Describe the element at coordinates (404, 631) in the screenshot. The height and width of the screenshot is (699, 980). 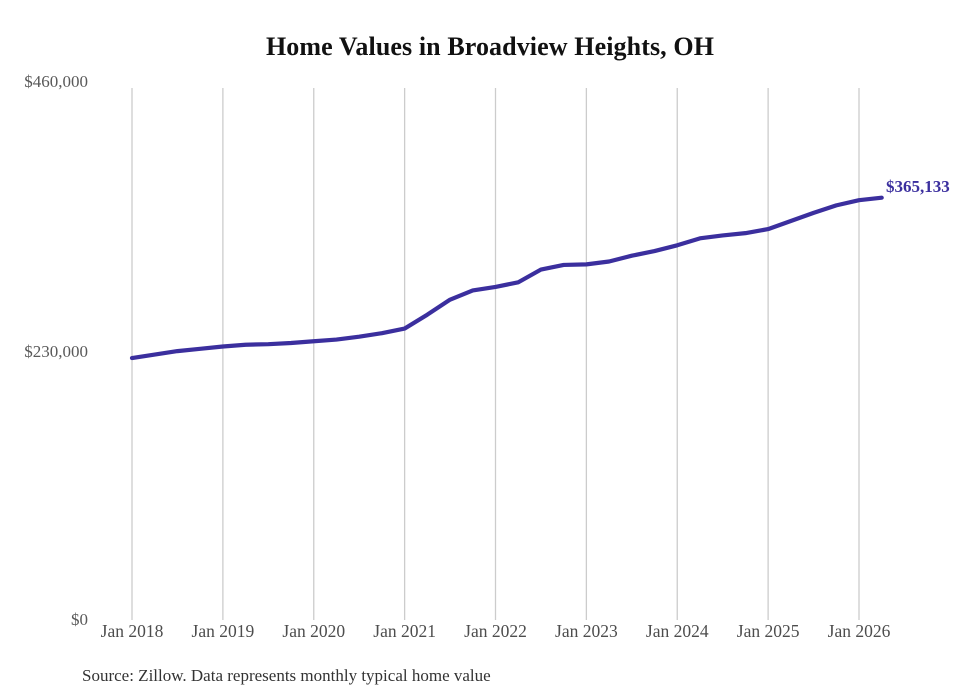
I see `x-axis-tick-label: Jan 2021` at that location.